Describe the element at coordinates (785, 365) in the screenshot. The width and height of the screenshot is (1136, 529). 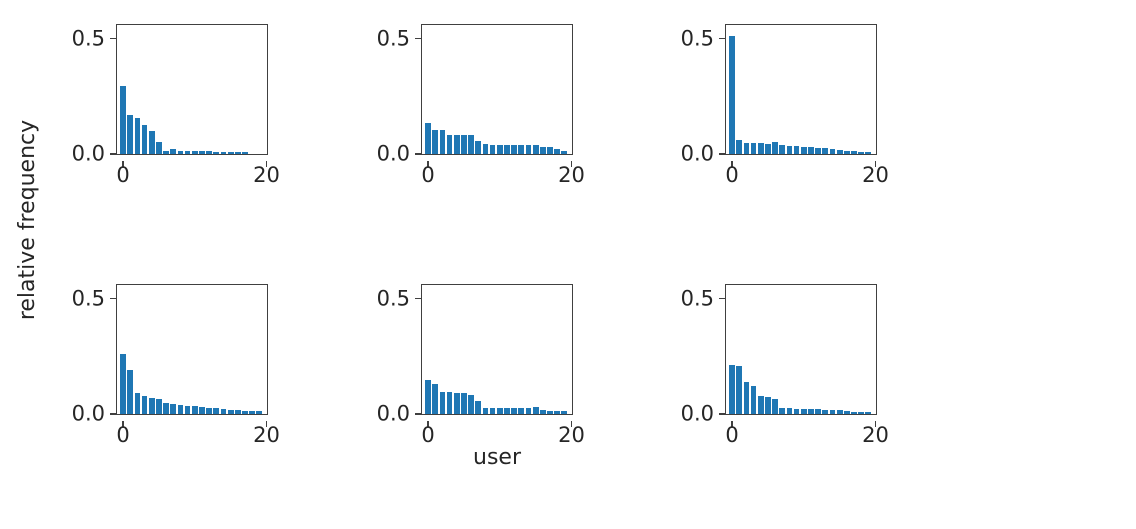
I see `subplot-bottom-right: 0 20 0.0 0.5` at that location.